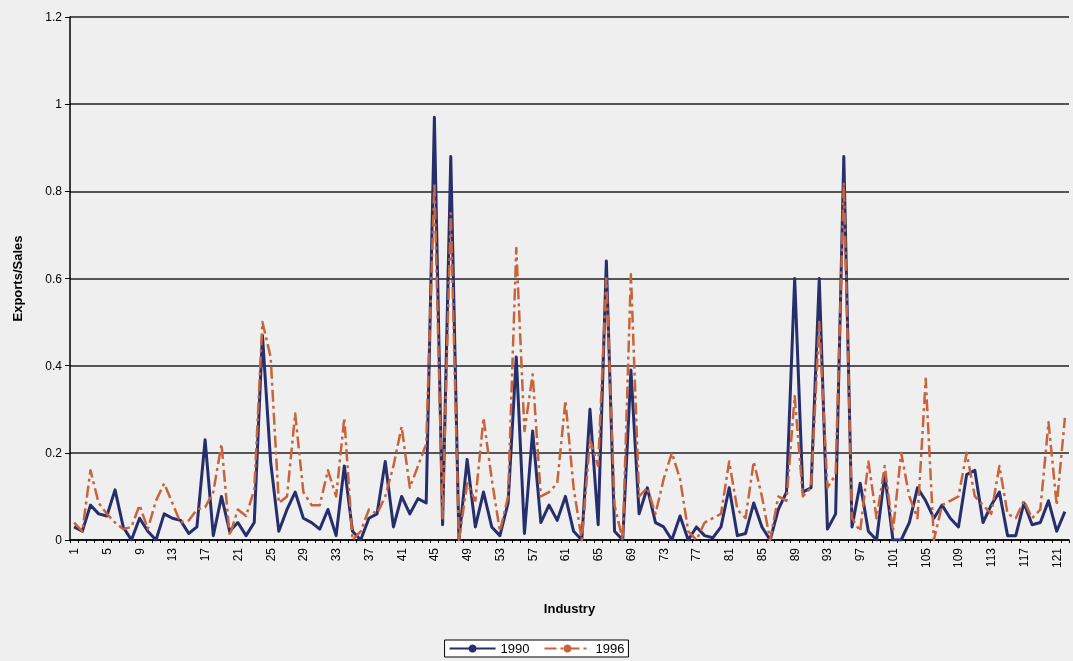 This screenshot has width=1073, height=661. I want to click on x-tick-label: 61, so click(565, 554).